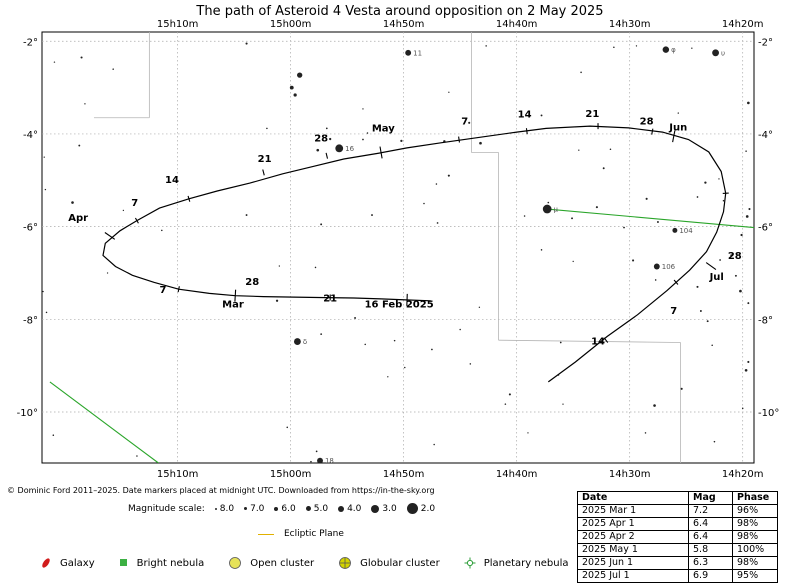  What do you see at coordinates (716, 277) in the screenshot?
I see `path-date-label: Jul` at bounding box center [716, 277].